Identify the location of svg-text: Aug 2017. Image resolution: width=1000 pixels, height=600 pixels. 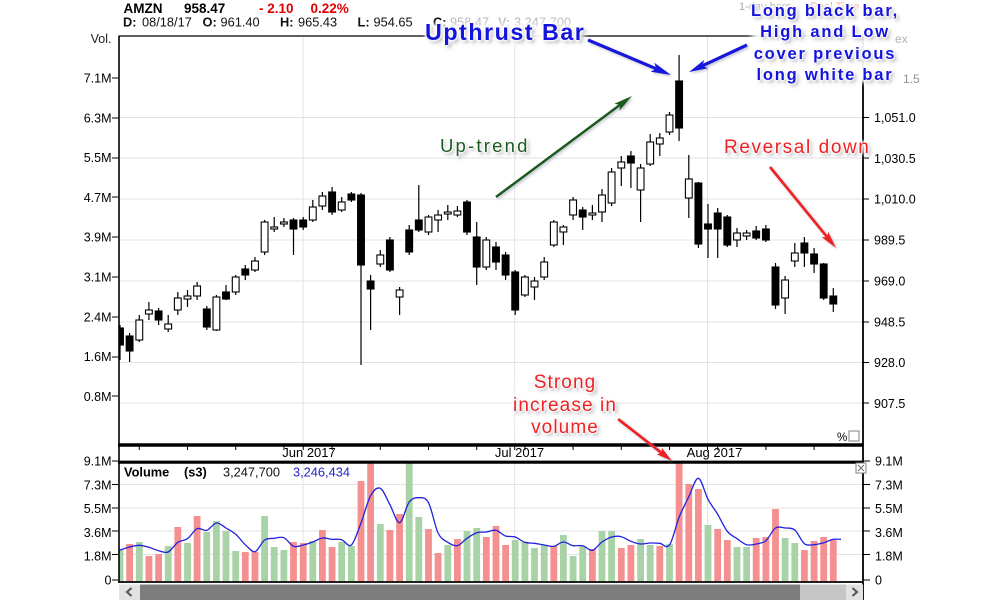
(715, 452).